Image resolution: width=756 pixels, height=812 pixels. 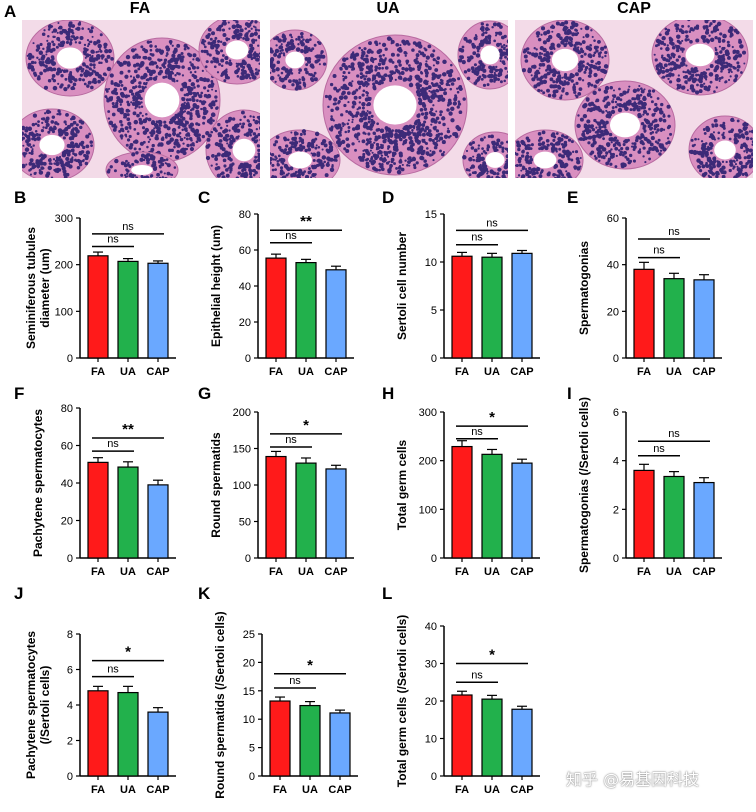 What do you see at coordinates (704, 520) in the screenshot?
I see `bar-i-cap` at bounding box center [704, 520].